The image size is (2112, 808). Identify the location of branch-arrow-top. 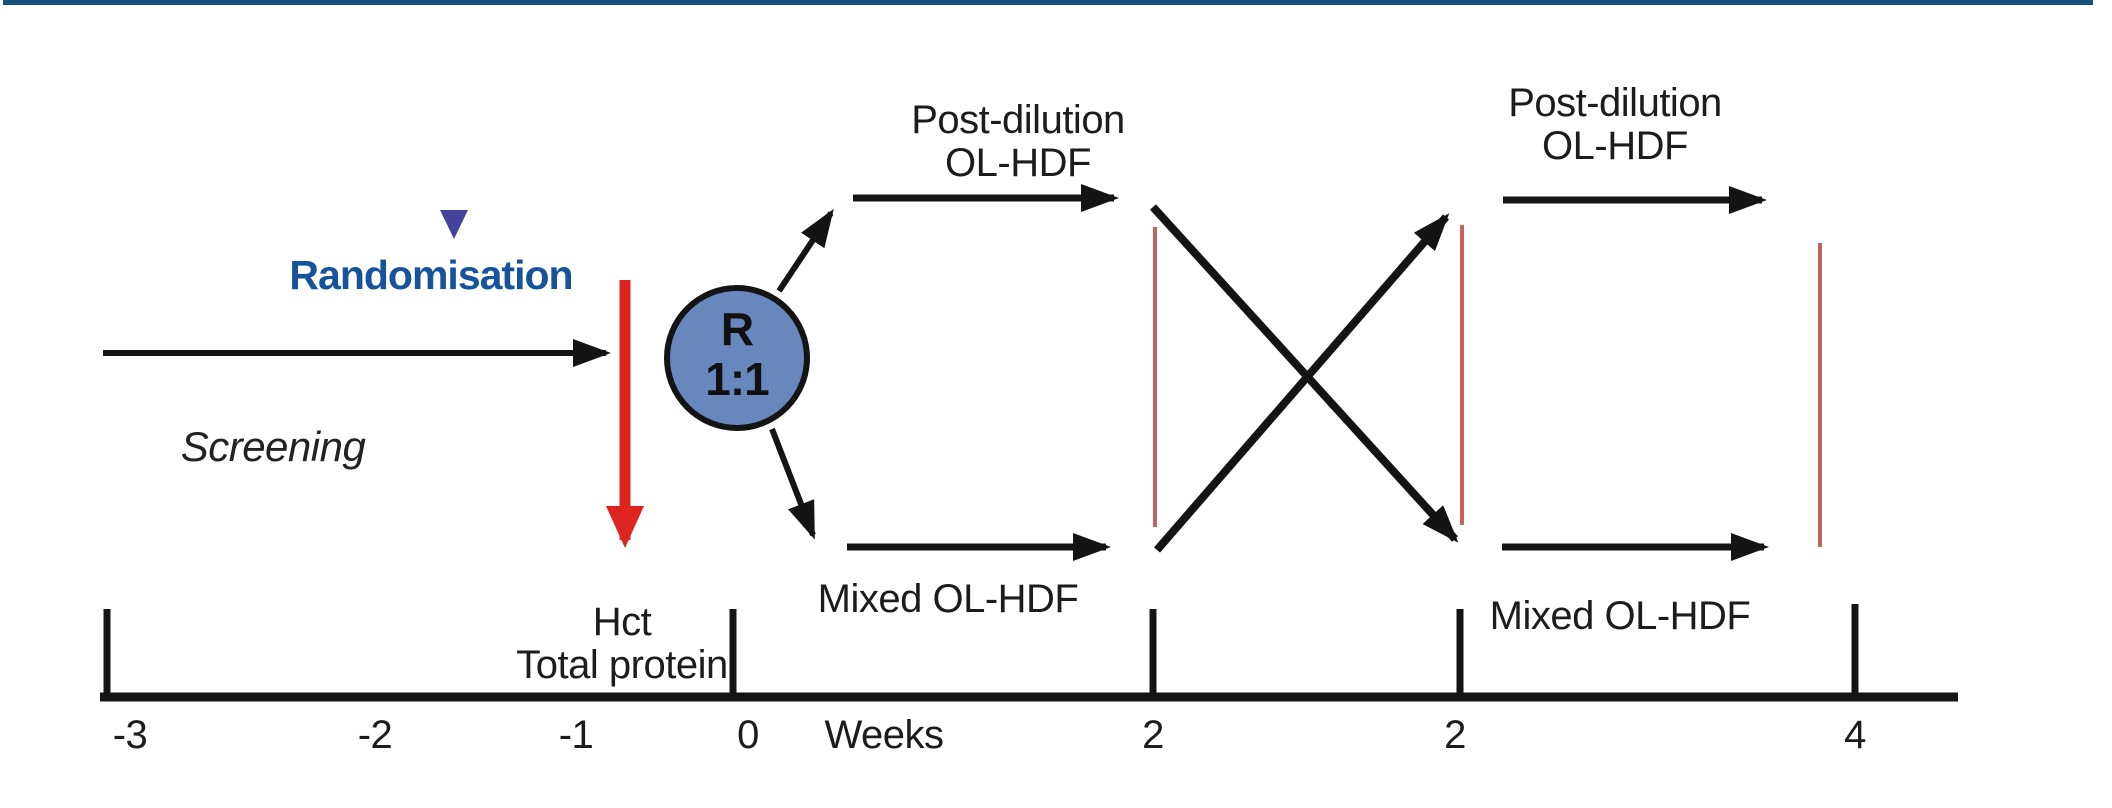
(805, 250).